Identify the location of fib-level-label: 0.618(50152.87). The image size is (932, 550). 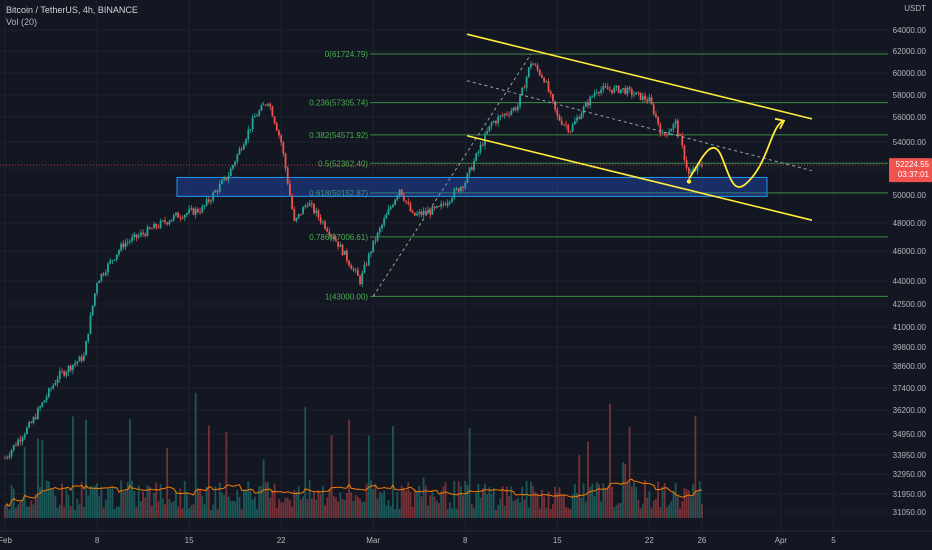
(338, 193).